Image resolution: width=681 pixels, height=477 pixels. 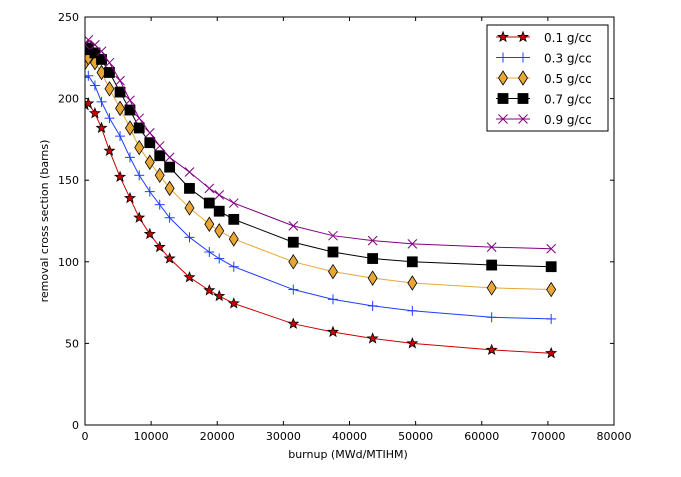 I want to click on x-tick-label: 50000, so click(x=415, y=436).